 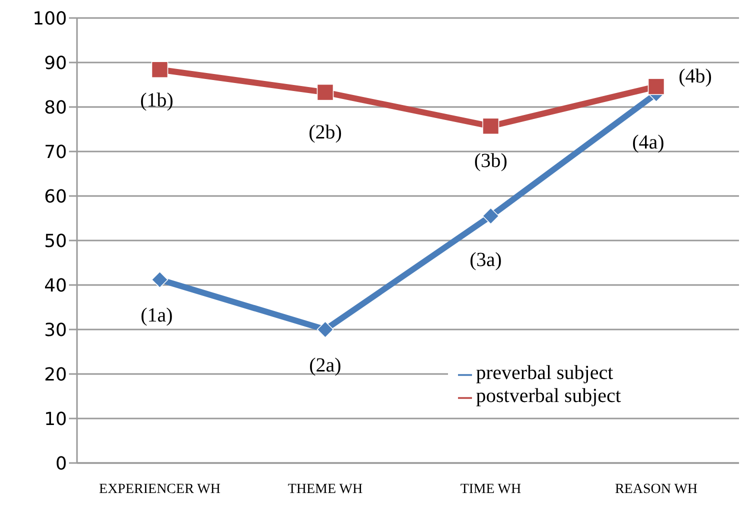 What do you see at coordinates (648, 143) in the screenshot?
I see `annotation: (4a)` at bounding box center [648, 143].